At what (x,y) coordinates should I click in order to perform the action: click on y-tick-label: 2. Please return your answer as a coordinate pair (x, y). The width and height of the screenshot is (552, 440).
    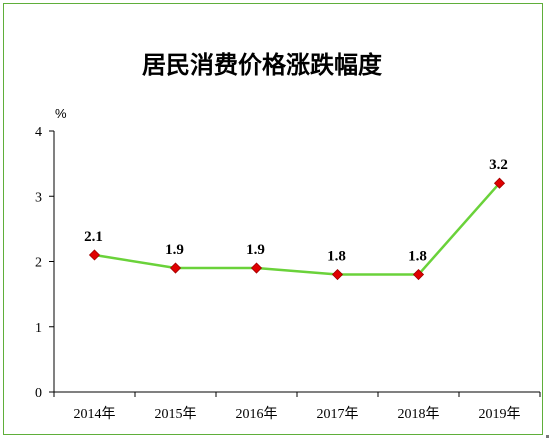
    Looking at the image, I should click on (38, 263).